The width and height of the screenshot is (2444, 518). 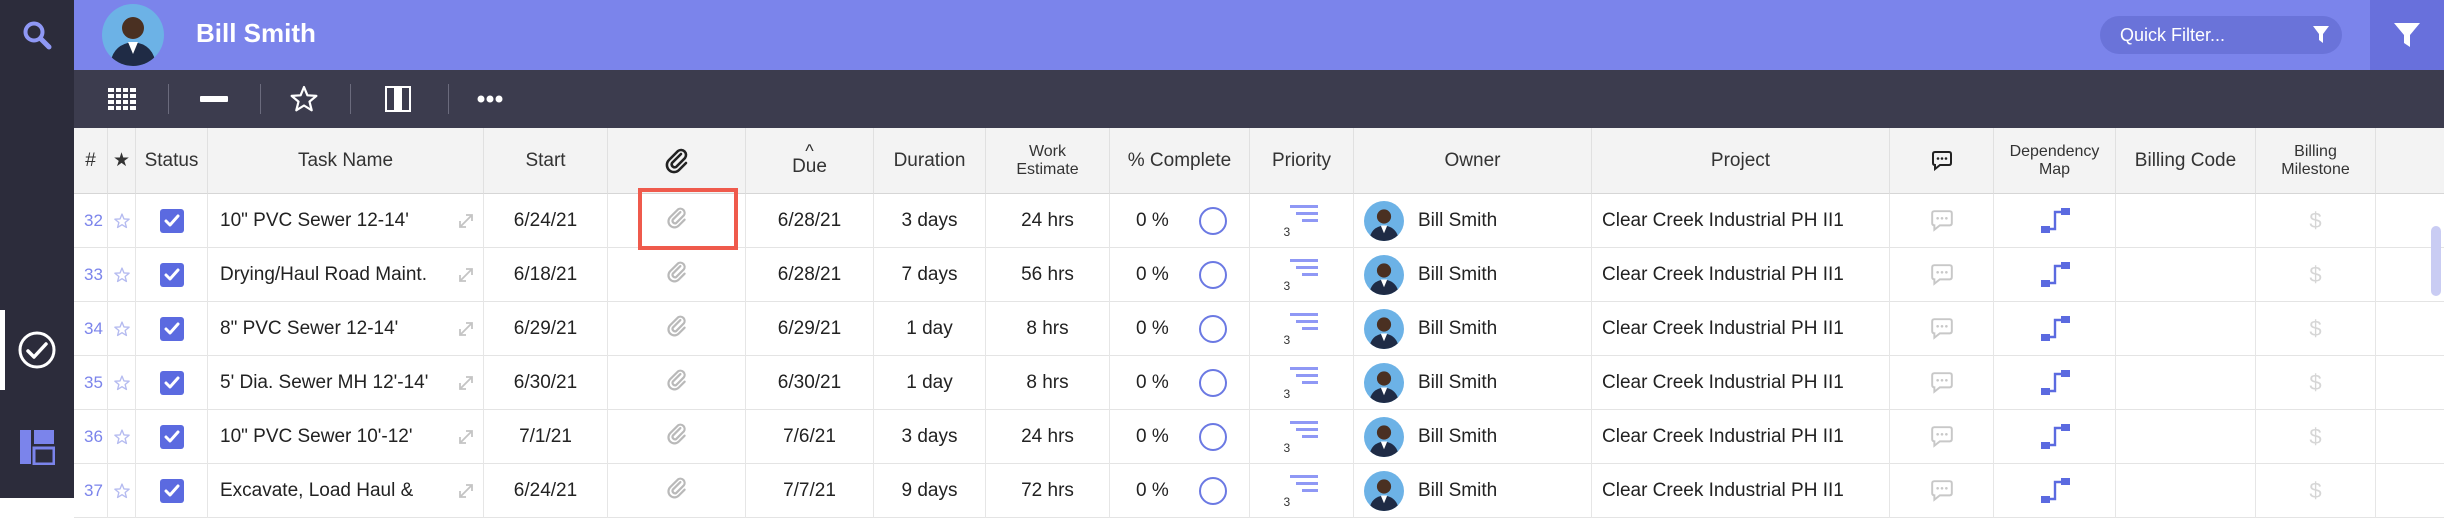 I want to click on col-header-billing-milestone: Billing Milestone, so click(x=2316, y=161).